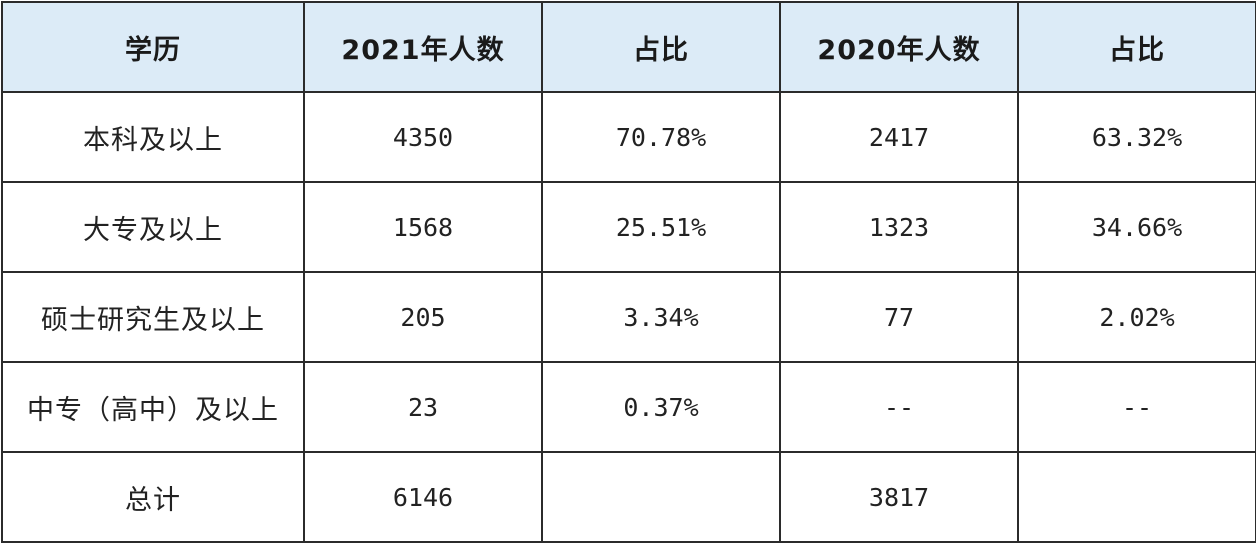  Describe the element at coordinates (899, 317) in the screenshot. I see `cell-2020-count: 77` at that location.